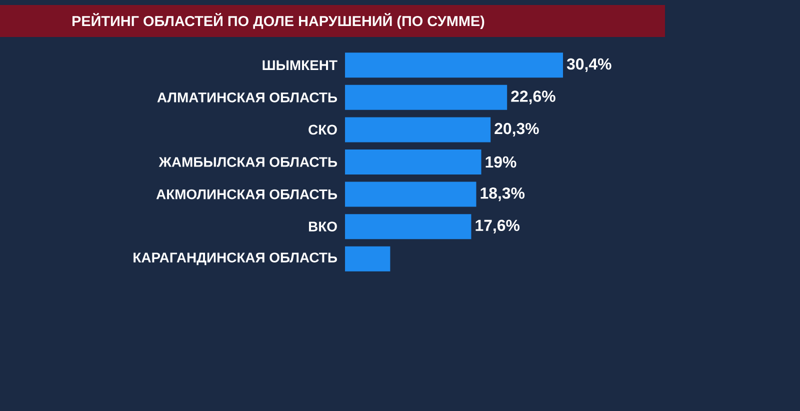 The height and width of the screenshot is (411, 800). What do you see at coordinates (300, 65) in the screenshot?
I see `y-tick-label: ШЫМКЕНТ` at bounding box center [300, 65].